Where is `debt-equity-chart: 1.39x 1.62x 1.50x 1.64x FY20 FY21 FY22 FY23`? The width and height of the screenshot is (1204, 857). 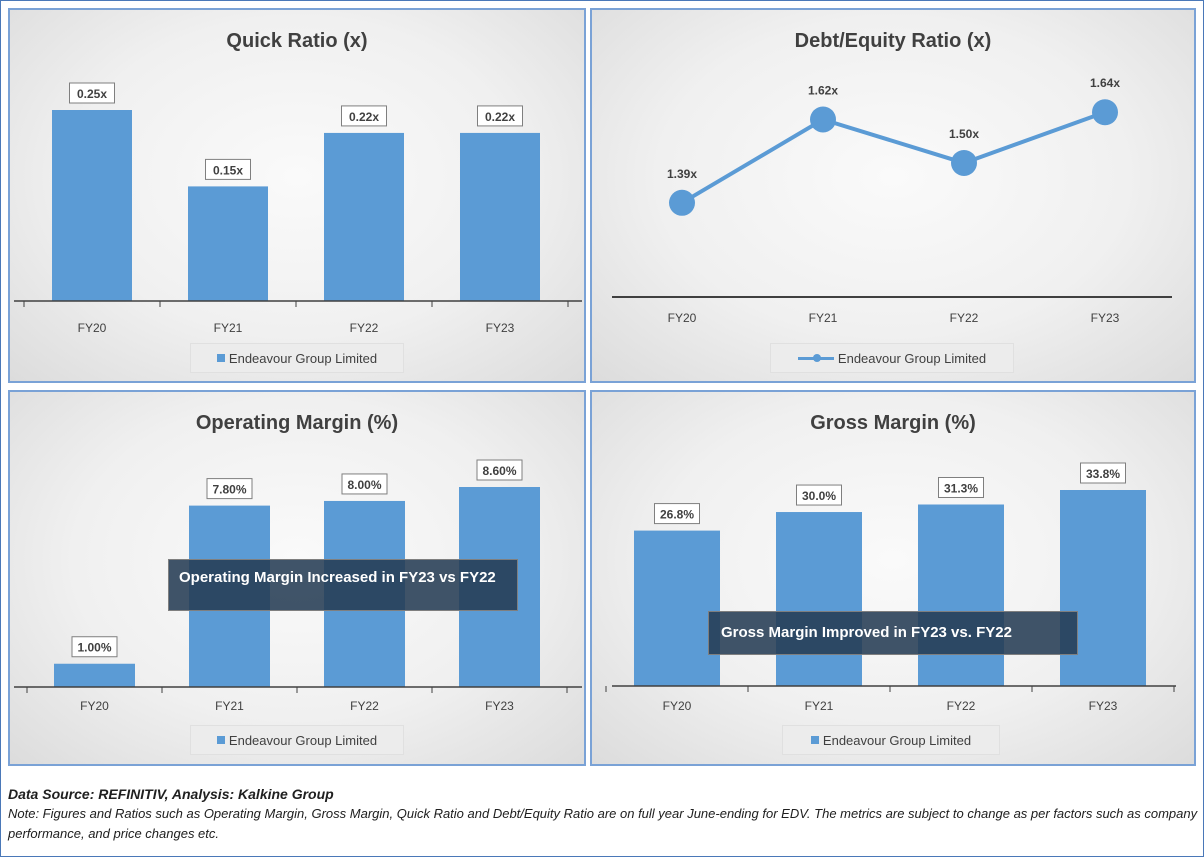 debt-equity-chart: 1.39x 1.62x 1.50x 1.64x FY20 FY21 FY22 FY23 is located at coordinates (892, 200).